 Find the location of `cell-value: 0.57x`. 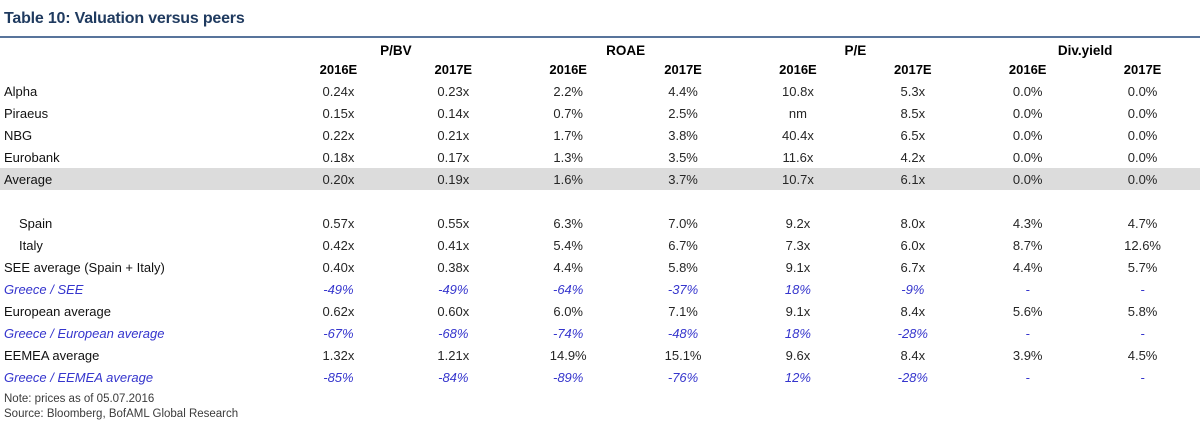

cell-value: 0.57x is located at coordinates (338, 223).